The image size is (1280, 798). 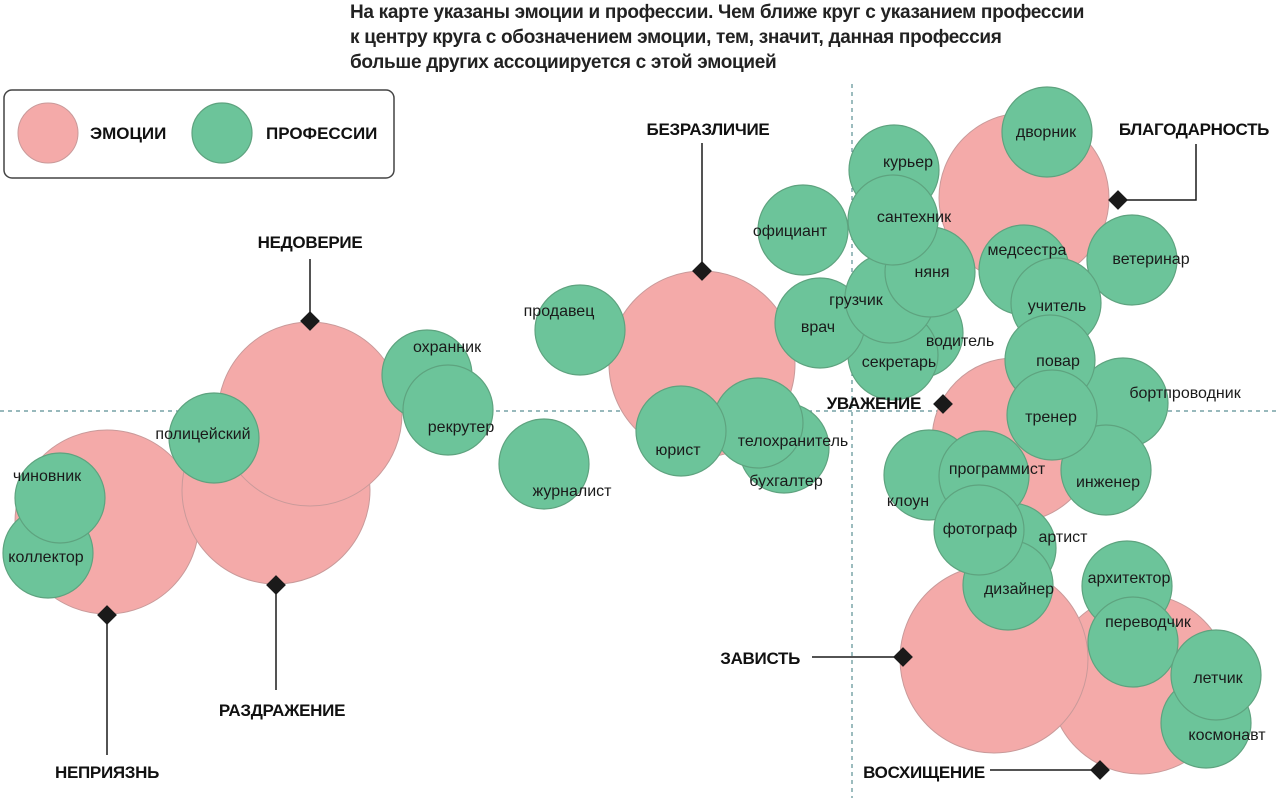 I want to click on profession-label-politseyskiy: полицейский, so click(x=202, y=434).